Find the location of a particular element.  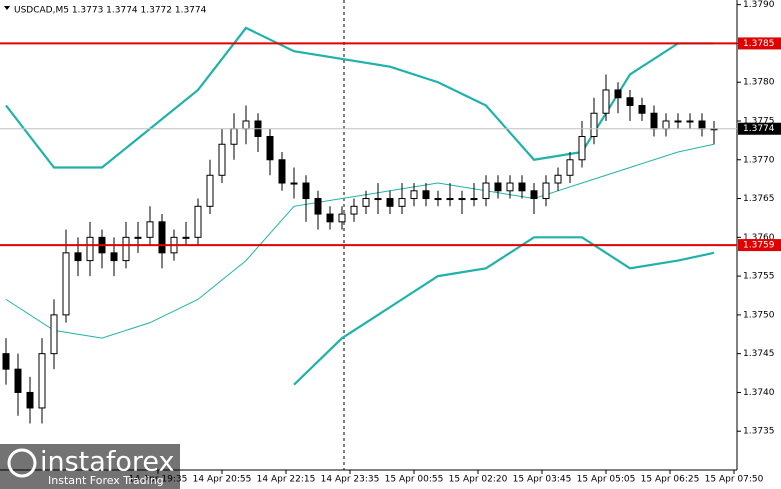

x-tick-label: 15 Apr 03:45 is located at coordinates (542, 480).